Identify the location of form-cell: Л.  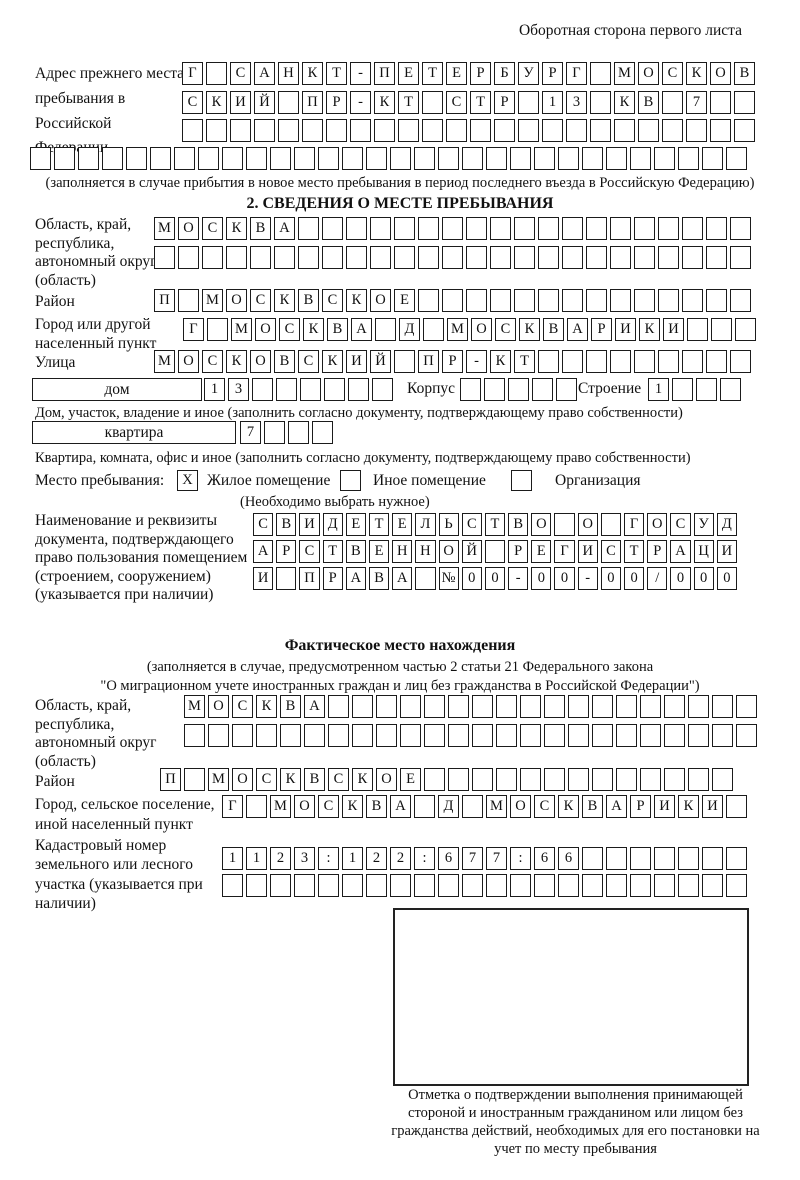
(425, 524).